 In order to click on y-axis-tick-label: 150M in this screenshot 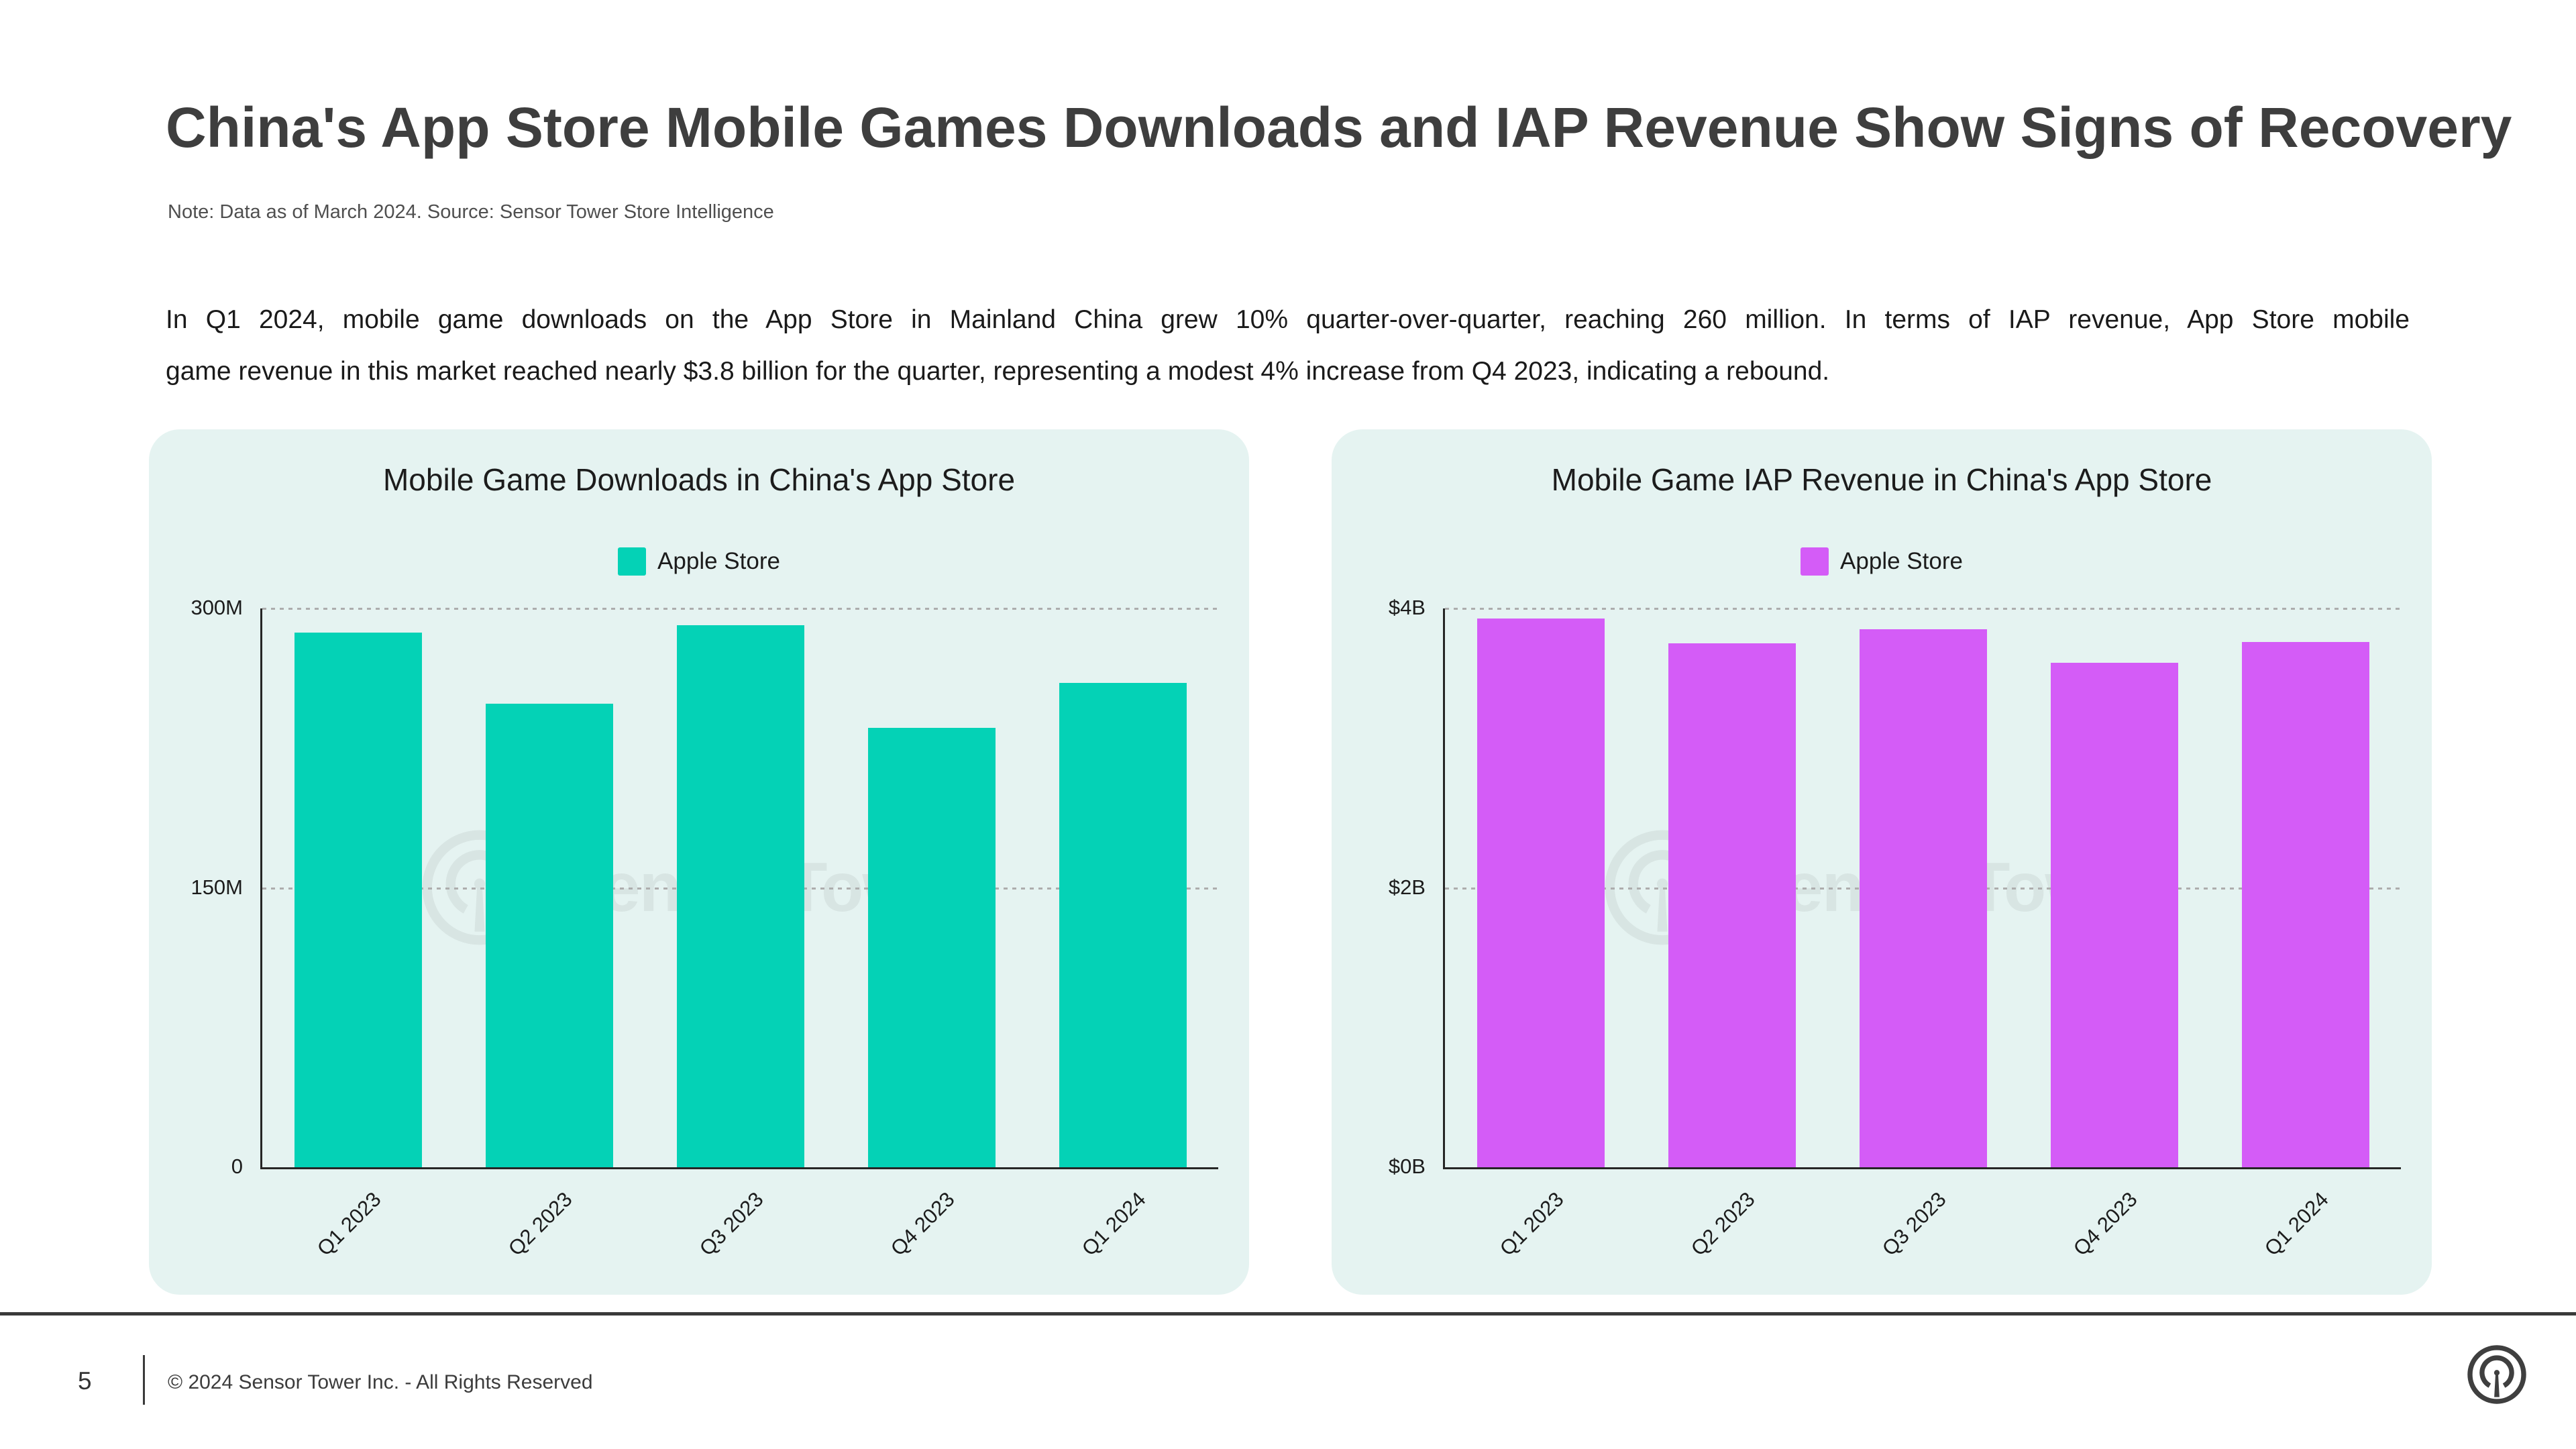, I will do `click(217, 887)`.